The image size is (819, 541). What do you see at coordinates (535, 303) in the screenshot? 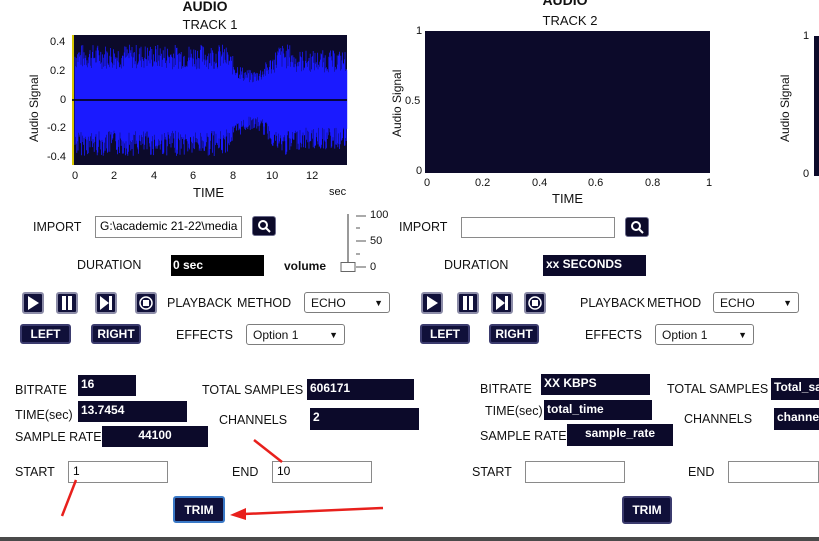
I see `track2-stop-button` at bounding box center [535, 303].